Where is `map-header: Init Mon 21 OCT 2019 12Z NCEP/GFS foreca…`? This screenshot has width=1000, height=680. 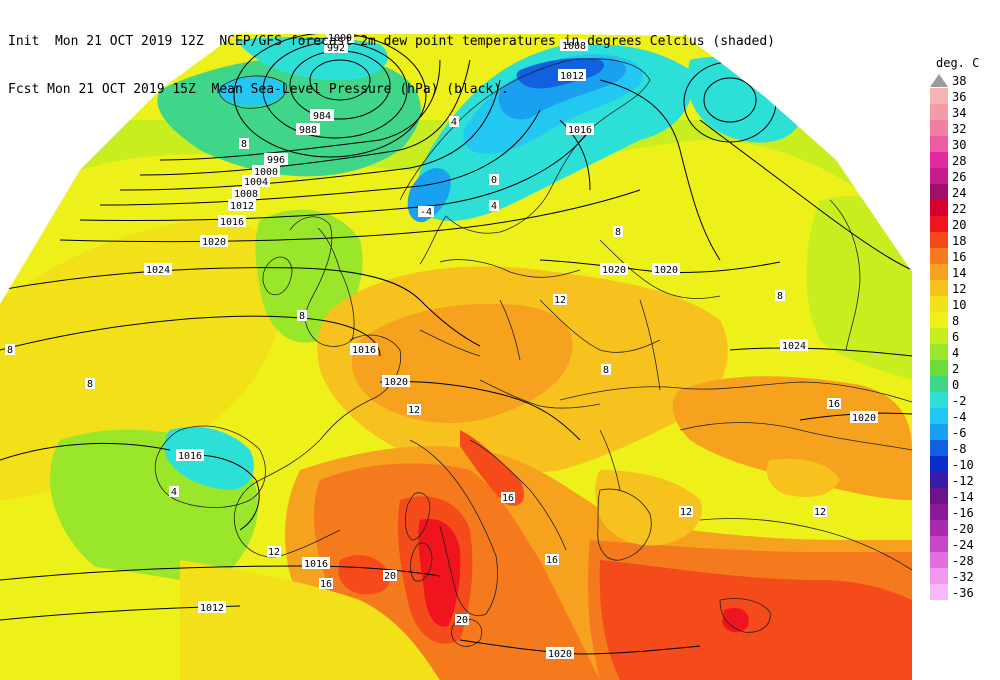
map-header: Init Mon 21 OCT 2019 12Z NCEP/GFS foreca… is located at coordinates (391, 58).